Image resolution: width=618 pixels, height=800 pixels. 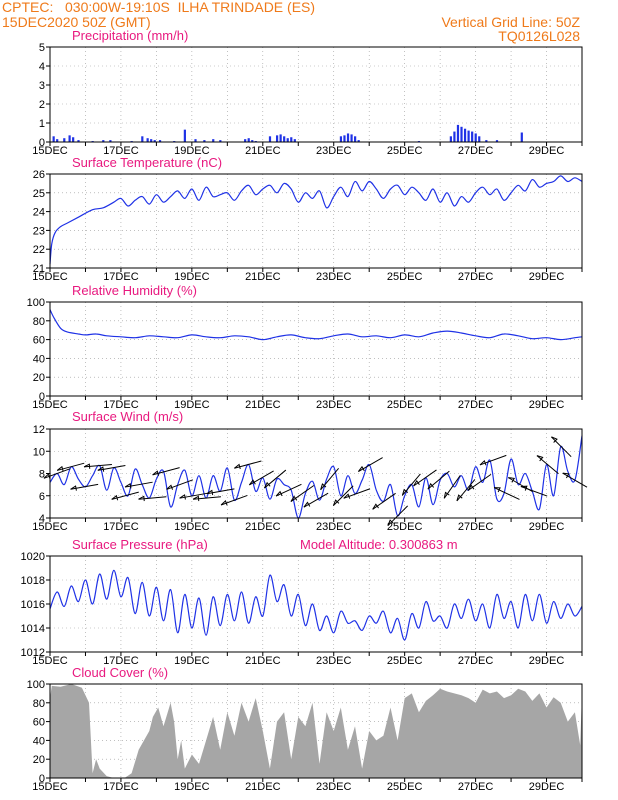 I want to click on y-tick-label: 20, so click(x=39, y=760).